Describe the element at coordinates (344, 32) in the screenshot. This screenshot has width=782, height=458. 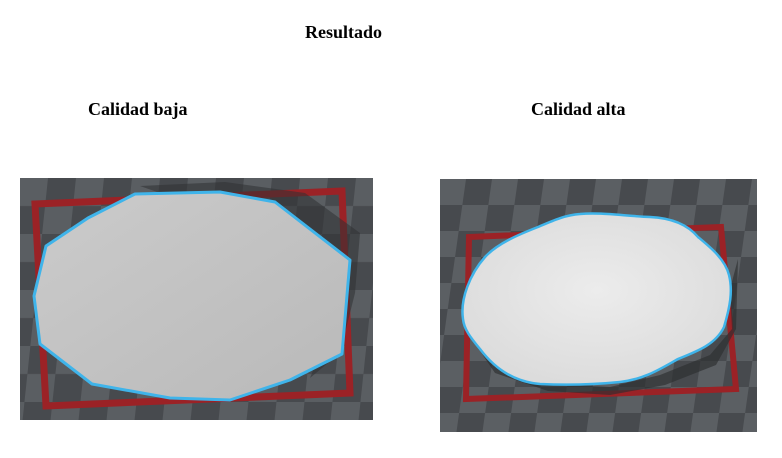
I see `page-title: Resultado` at that location.